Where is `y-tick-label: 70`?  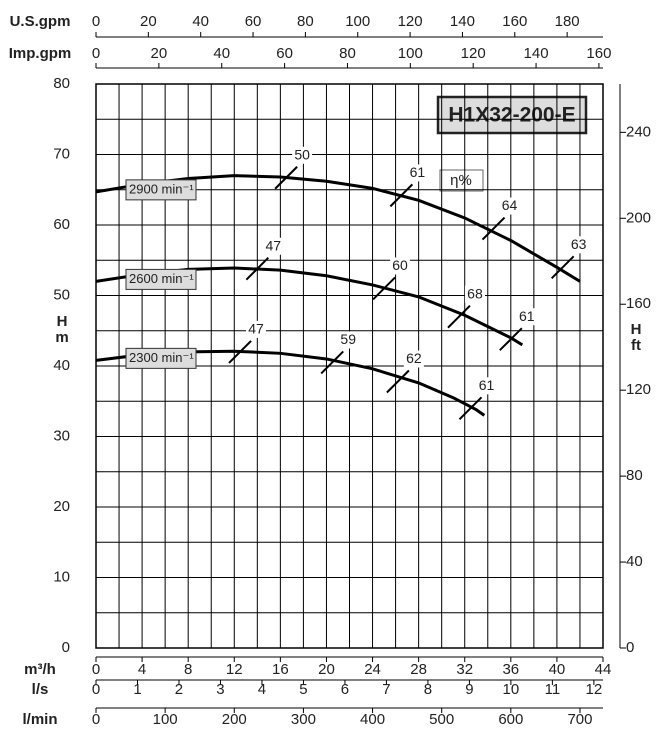
y-tick-label: 70 is located at coordinates (61, 153).